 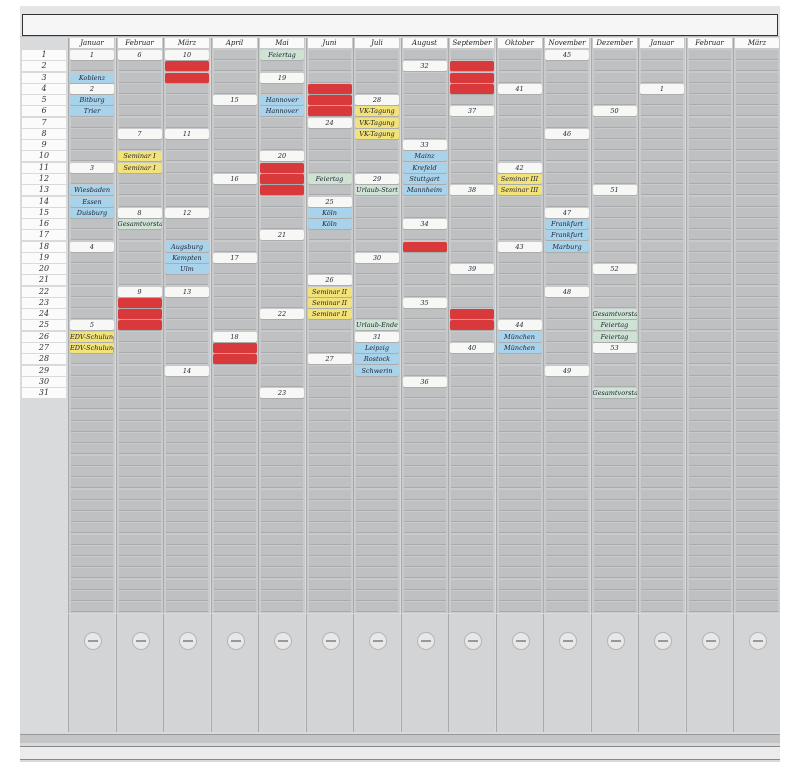 What do you see at coordinates (282, 100) in the screenshot?
I see `t-card-blue: Hannover` at bounding box center [282, 100].